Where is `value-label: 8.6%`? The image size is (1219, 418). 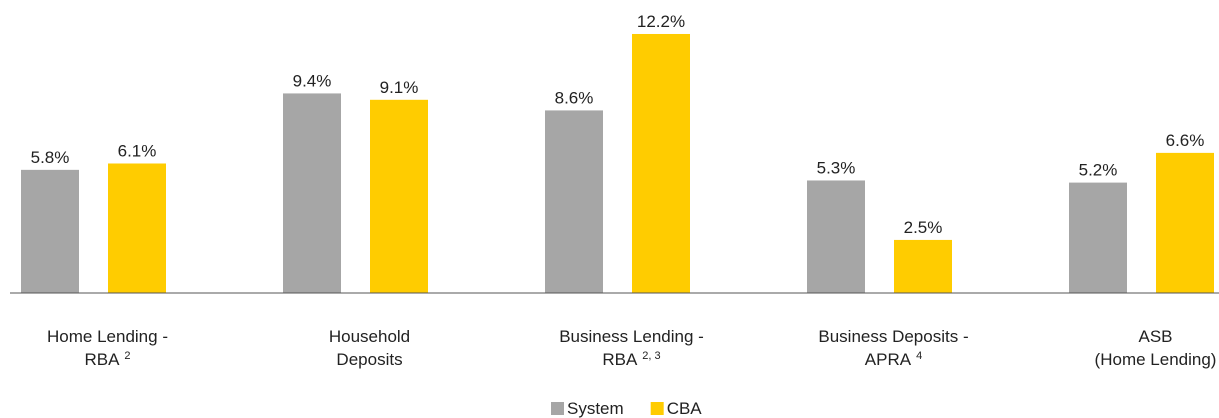 value-label: 8.6% is located at coordinates (574, 97).